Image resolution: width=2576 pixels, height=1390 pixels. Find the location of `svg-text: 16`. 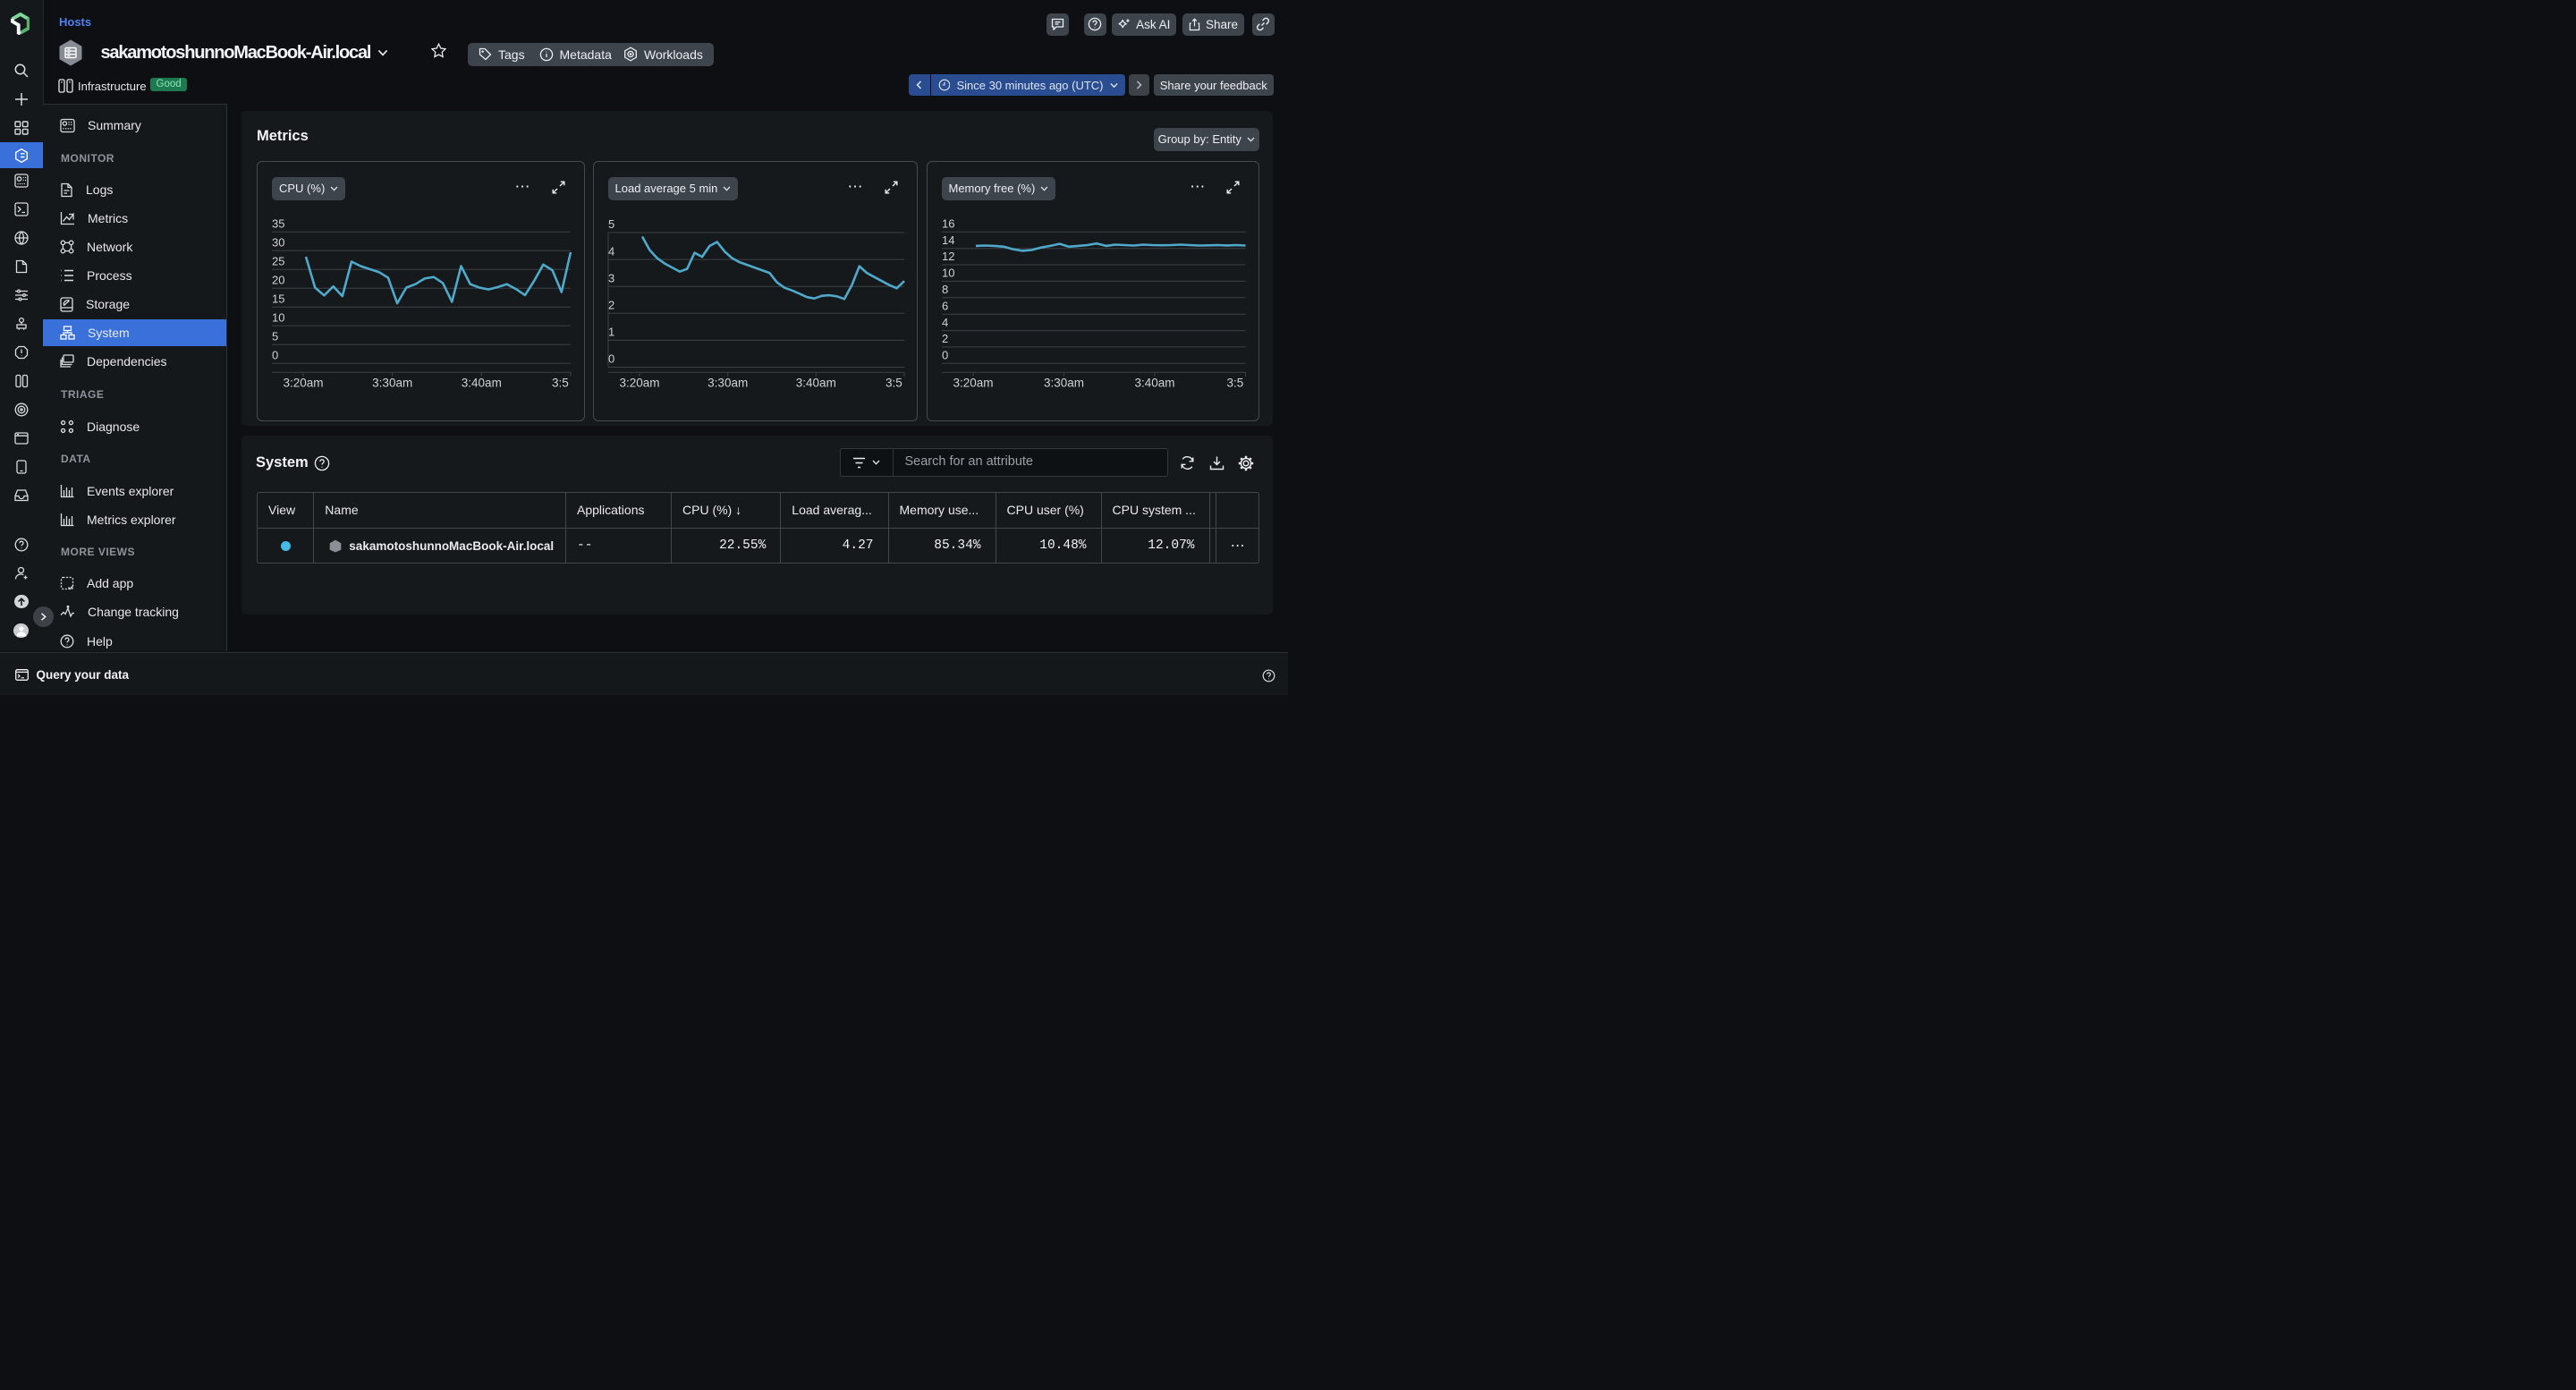

svg-text: 16 is located at coordinates (948, 224).